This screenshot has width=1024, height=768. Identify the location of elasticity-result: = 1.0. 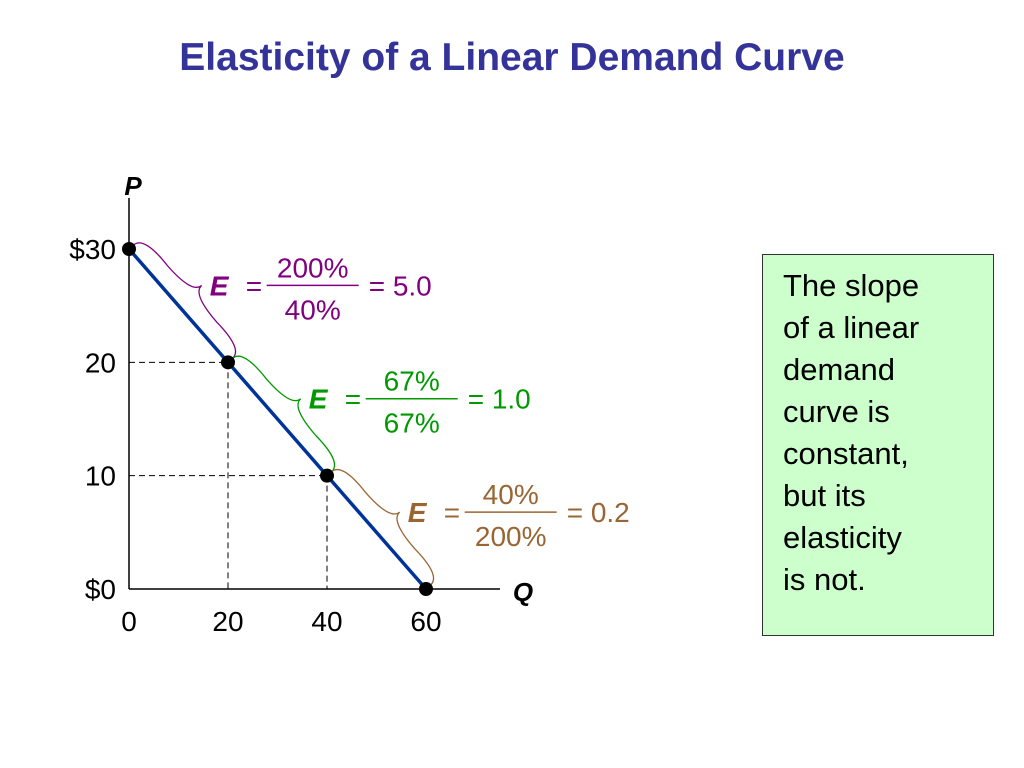
(499, 399).